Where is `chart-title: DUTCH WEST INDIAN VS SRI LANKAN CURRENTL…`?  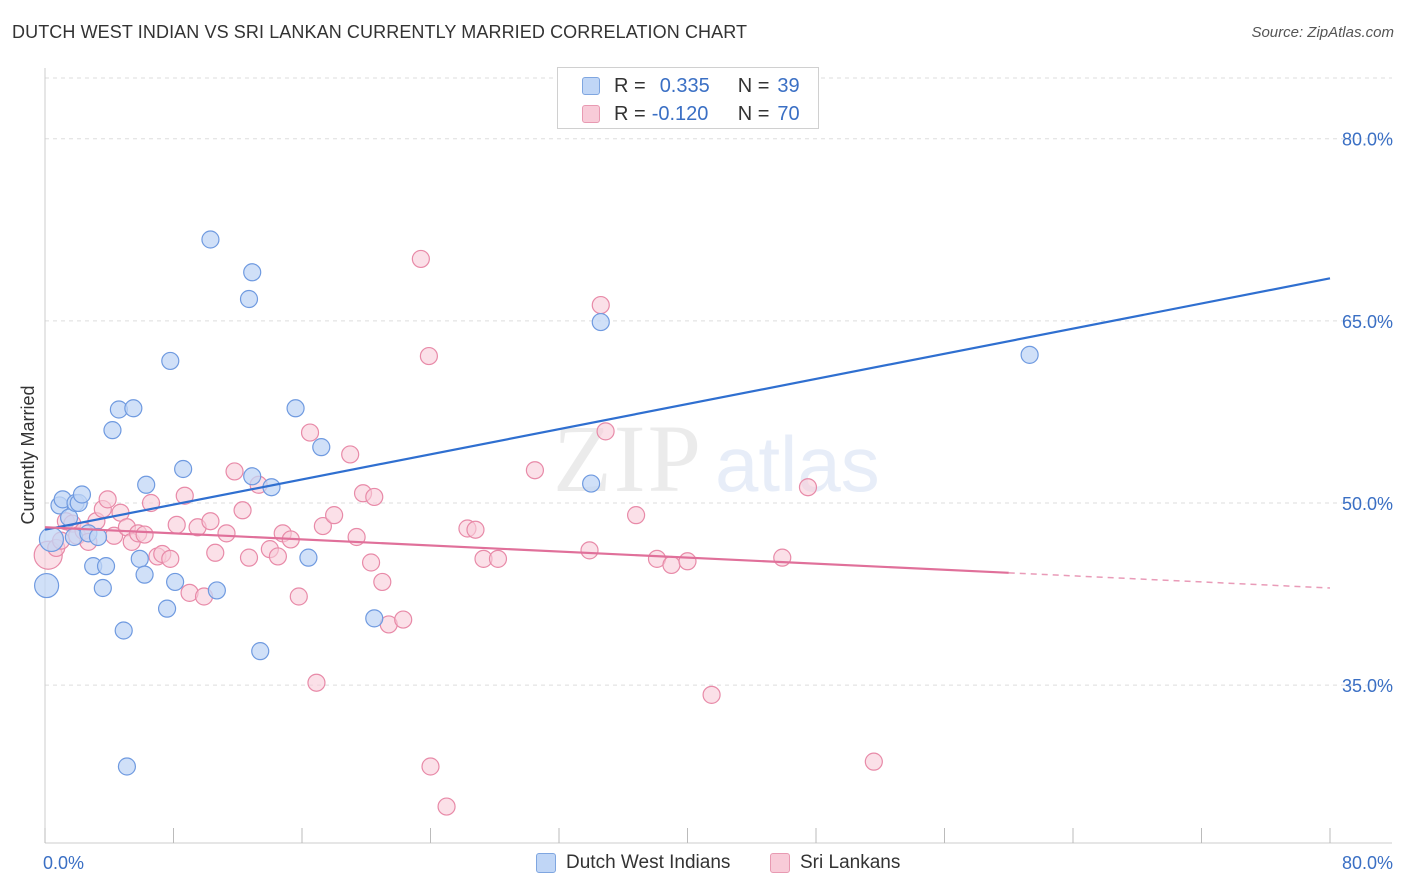
chart-title: DUTCH WEST INDIAN VS SRI LANKAN CURRENTL… is located at coordinates (380, 32).